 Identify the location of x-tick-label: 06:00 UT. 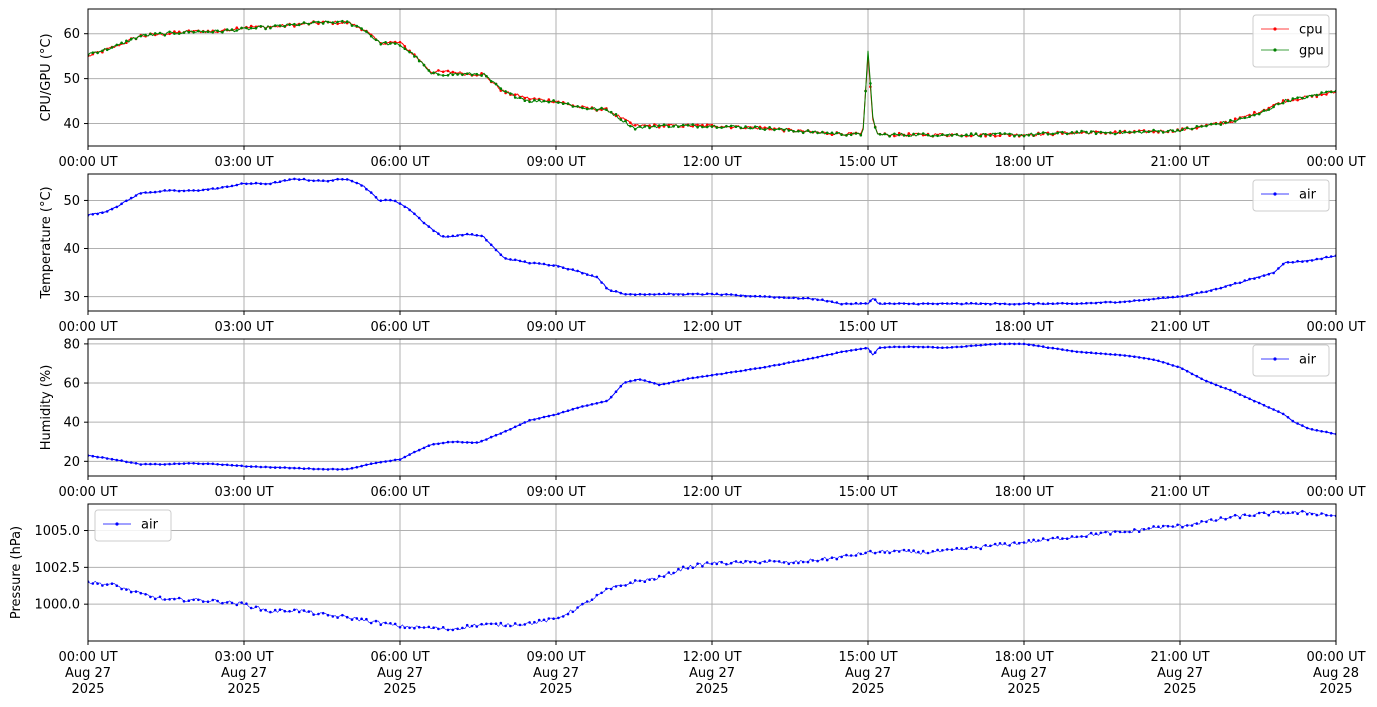
(399, 327).